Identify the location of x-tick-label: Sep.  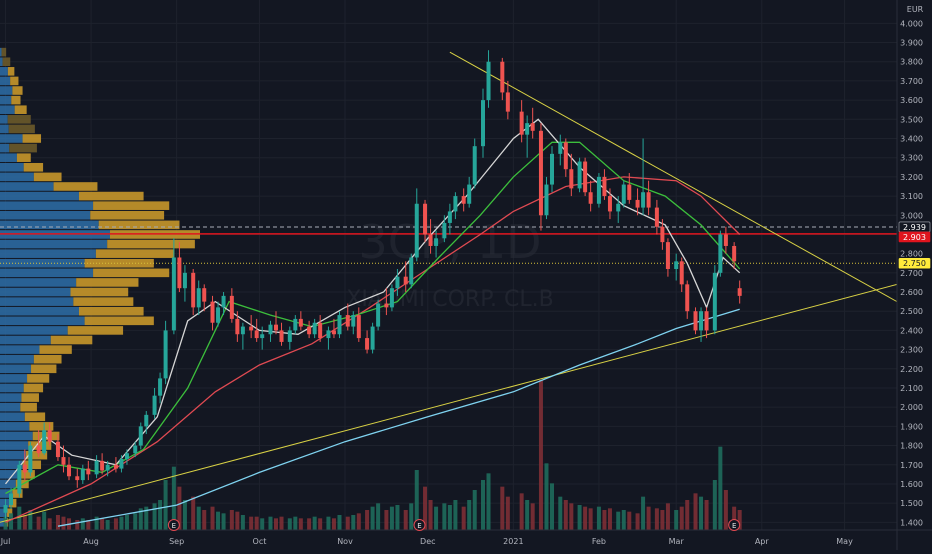
(176, 541).